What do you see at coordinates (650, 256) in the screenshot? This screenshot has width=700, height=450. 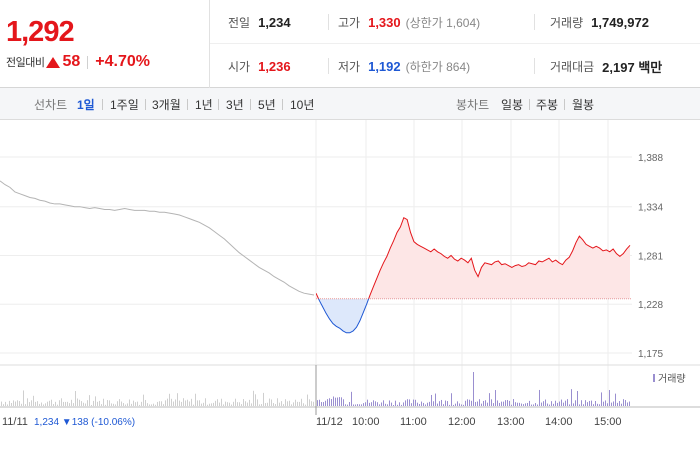 I see `y-tick-label: 1,281` at bounding box center [650, 256].